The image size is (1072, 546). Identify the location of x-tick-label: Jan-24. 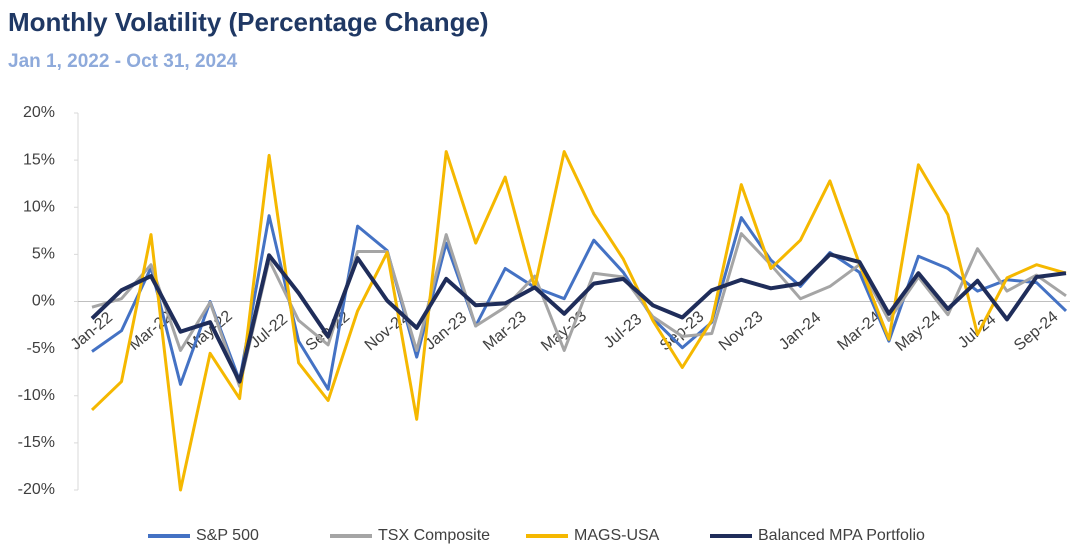
(800, 331).